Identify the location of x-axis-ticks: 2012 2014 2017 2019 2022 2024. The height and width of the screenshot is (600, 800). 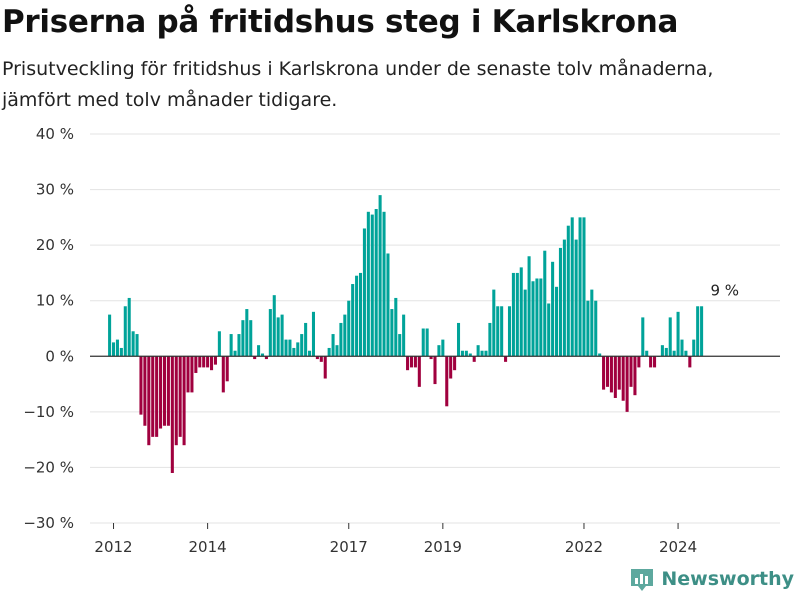
(395, 539).